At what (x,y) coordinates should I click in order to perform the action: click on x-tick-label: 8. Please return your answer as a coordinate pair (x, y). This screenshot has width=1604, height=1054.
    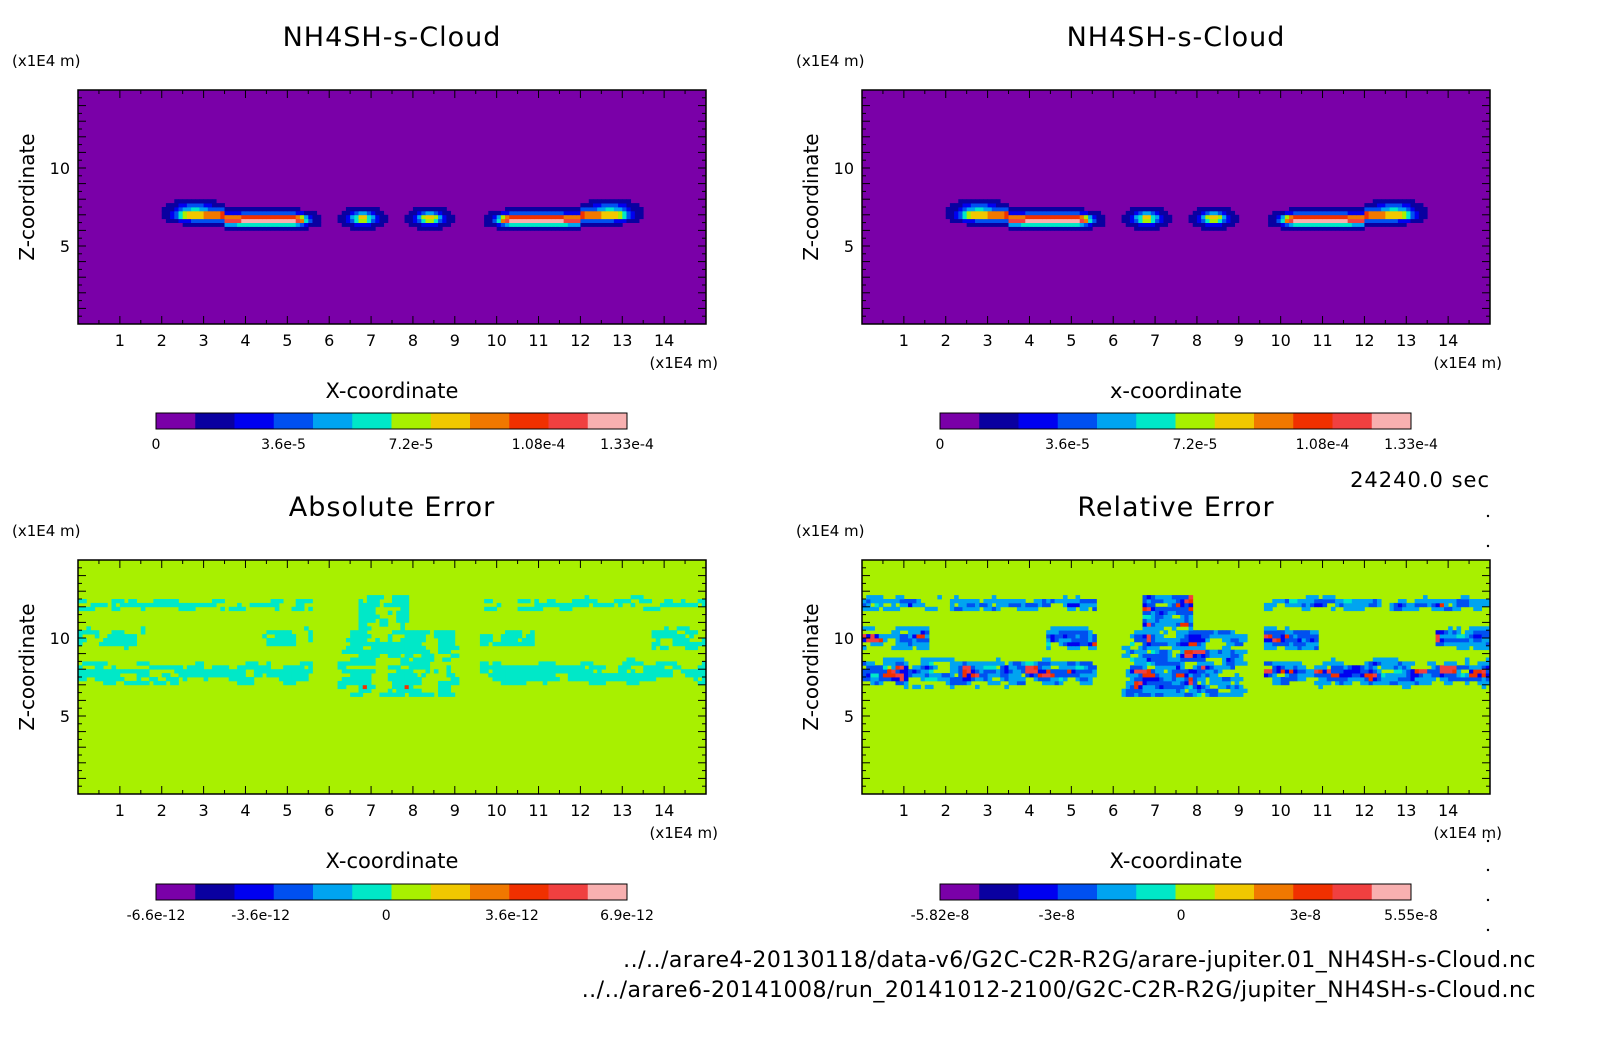
    Looking at the image, I should click on (413, 340).